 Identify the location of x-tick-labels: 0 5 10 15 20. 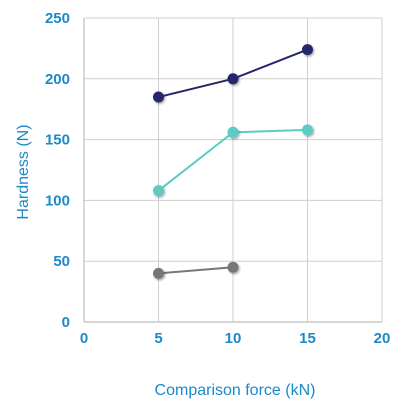
(235, 338).